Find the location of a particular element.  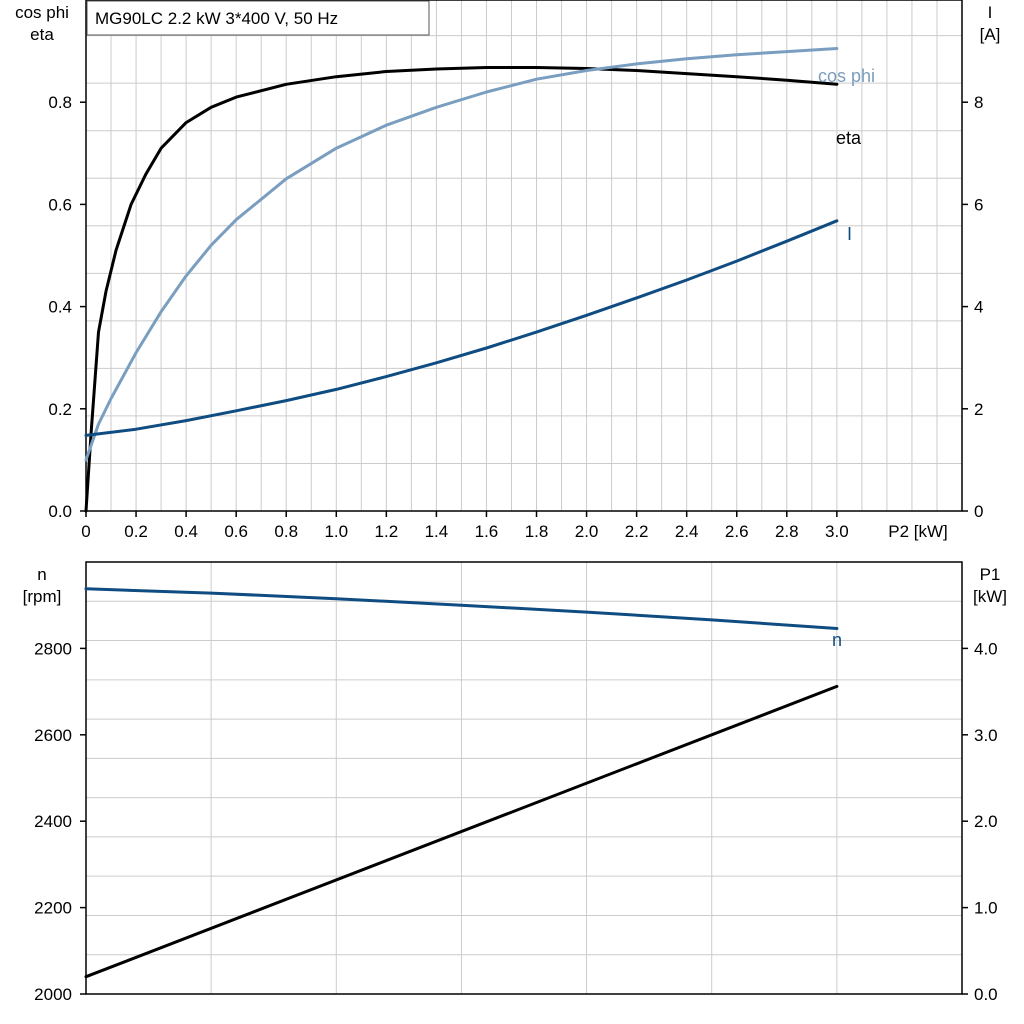

series-label-n: n is located at coordinates (837, 640).